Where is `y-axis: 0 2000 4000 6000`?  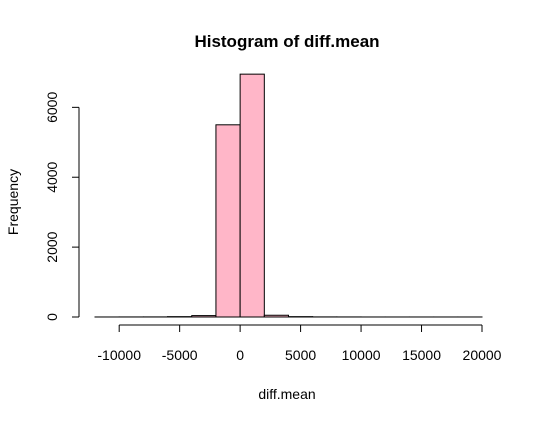 y-axis: 0 2000 4000 6000 is located at coordinates (62, 206).